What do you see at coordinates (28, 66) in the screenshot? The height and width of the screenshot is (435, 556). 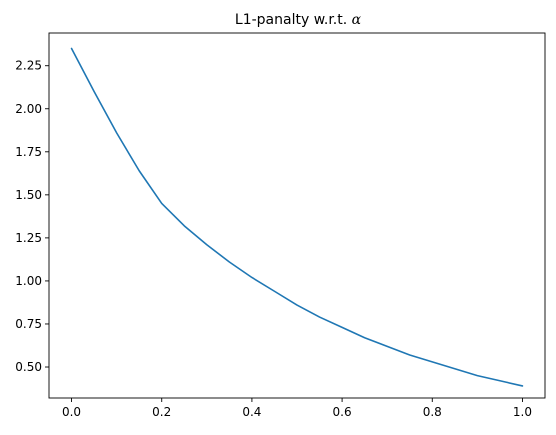 I see `y-tick-label: 2.25` at bounding box center [28, 66].